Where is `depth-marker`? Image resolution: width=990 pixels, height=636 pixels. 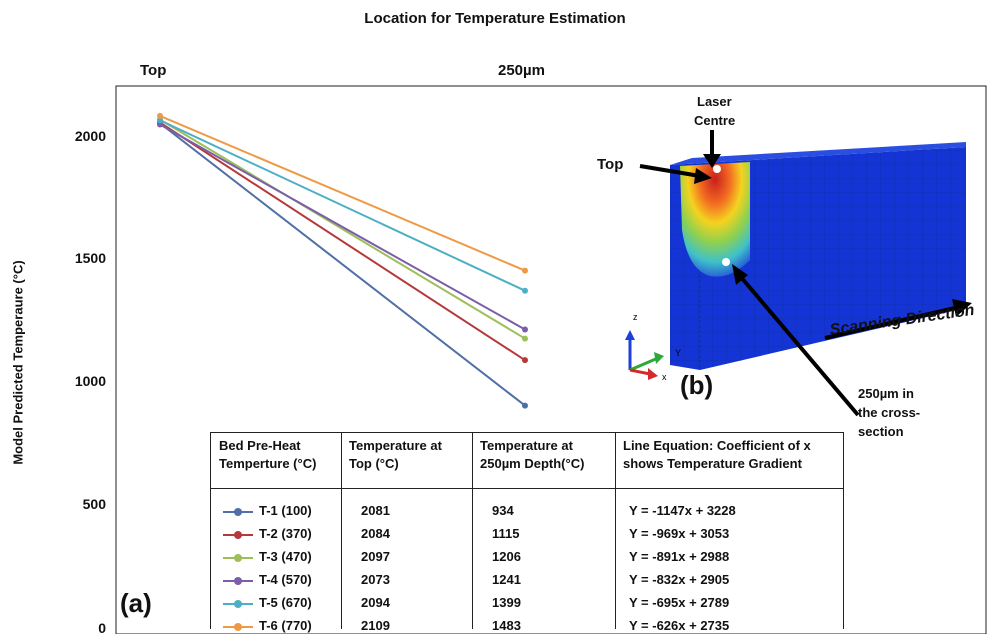
depth-marker is located at coordinates (726, 262).